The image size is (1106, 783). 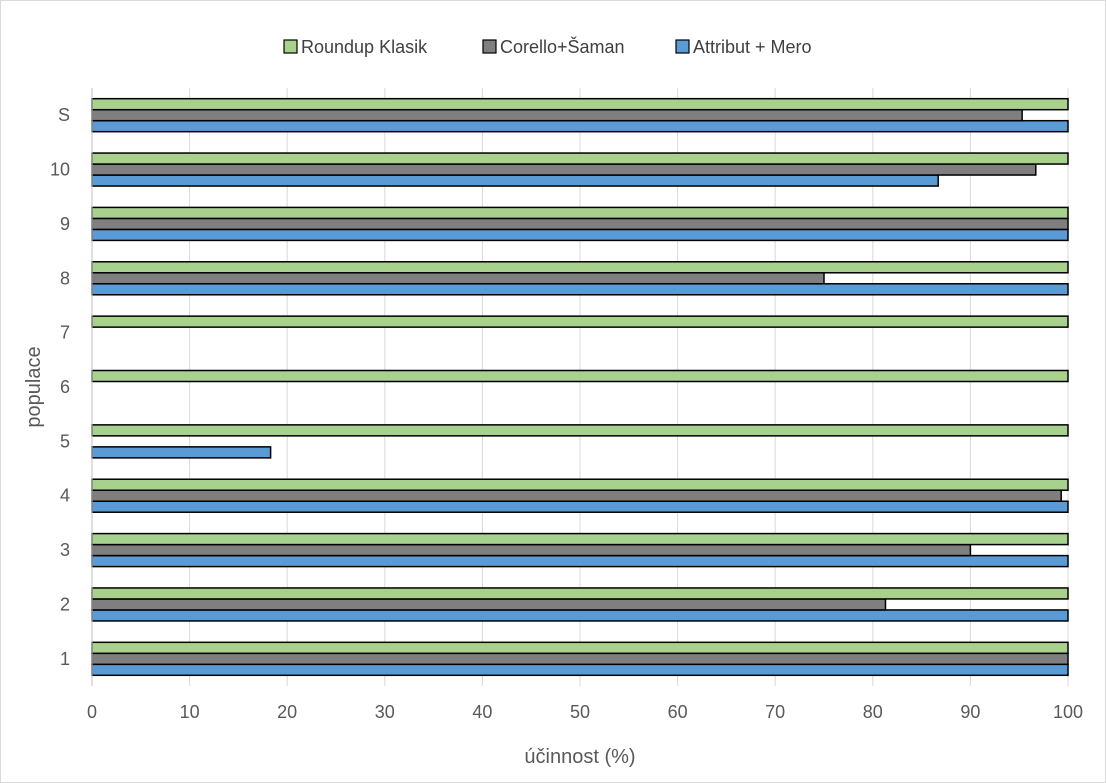 What do you see at coordinates (65, 659) in the screenshot?
I see `y-tick-label: 1` at bounding box center [65, 659].